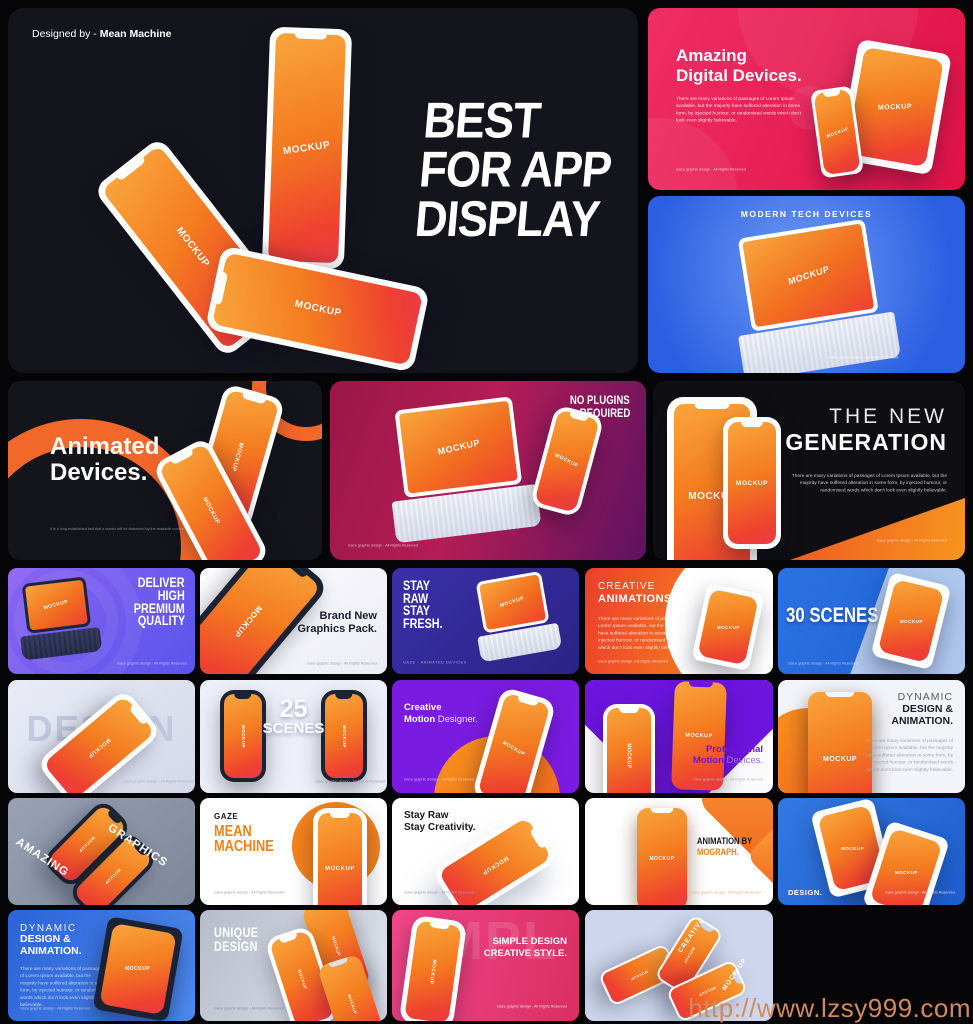 Image resolution: width=973 pixels, height=1024 pixels. I want to click on title-line: PREMIUM, so click(159, 608).